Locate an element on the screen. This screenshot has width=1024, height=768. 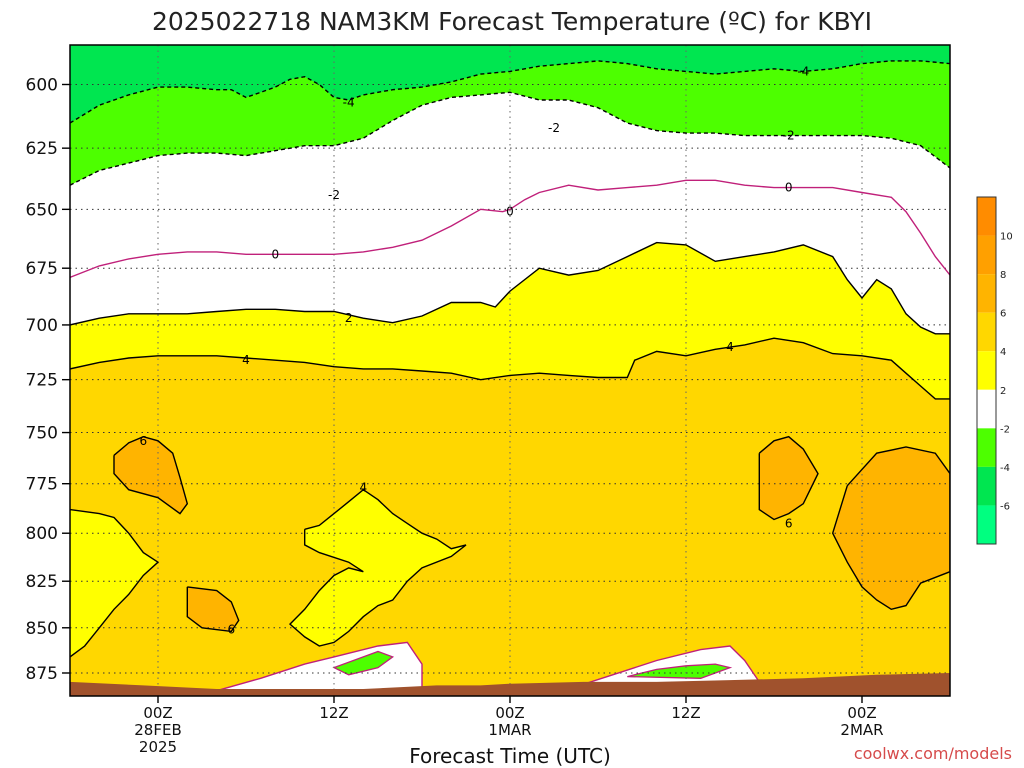
colorbar-label-10: 10 is located at coordinates (1006, 237).